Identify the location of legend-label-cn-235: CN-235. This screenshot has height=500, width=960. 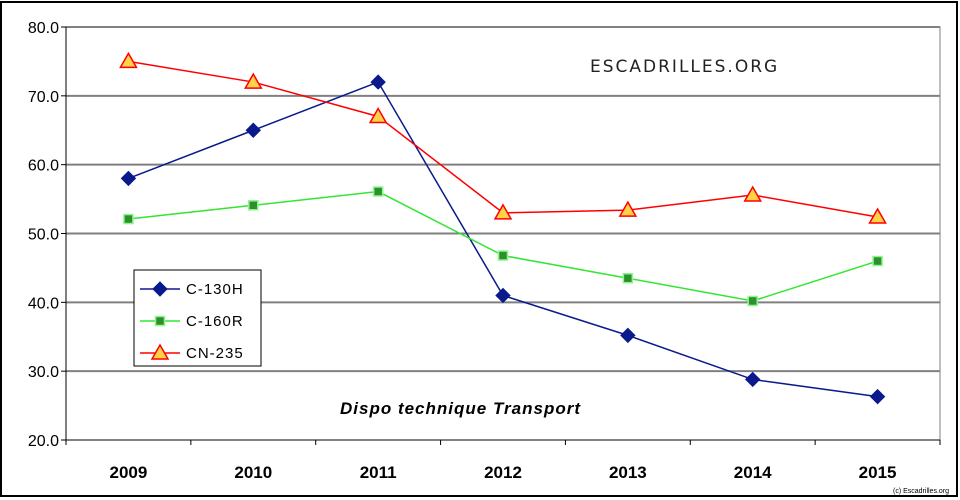
(215, 353).